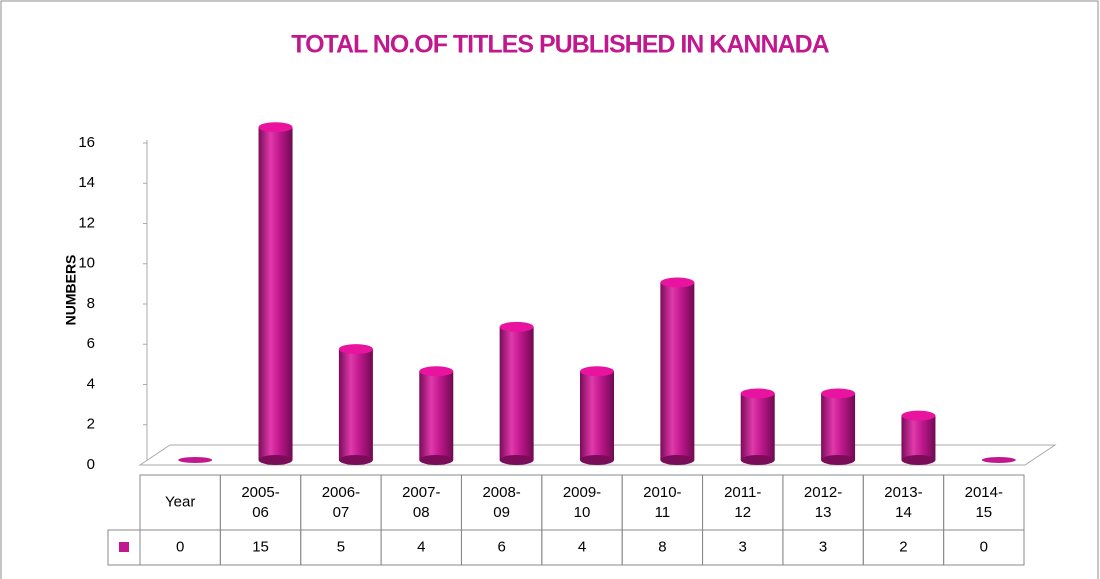 Image resolution: width=1100 pixels, height=579 pixels. What do you see at coordinates (124, 547) in the screenshot?
I see `legend-key` at bounding box center [124, 547].